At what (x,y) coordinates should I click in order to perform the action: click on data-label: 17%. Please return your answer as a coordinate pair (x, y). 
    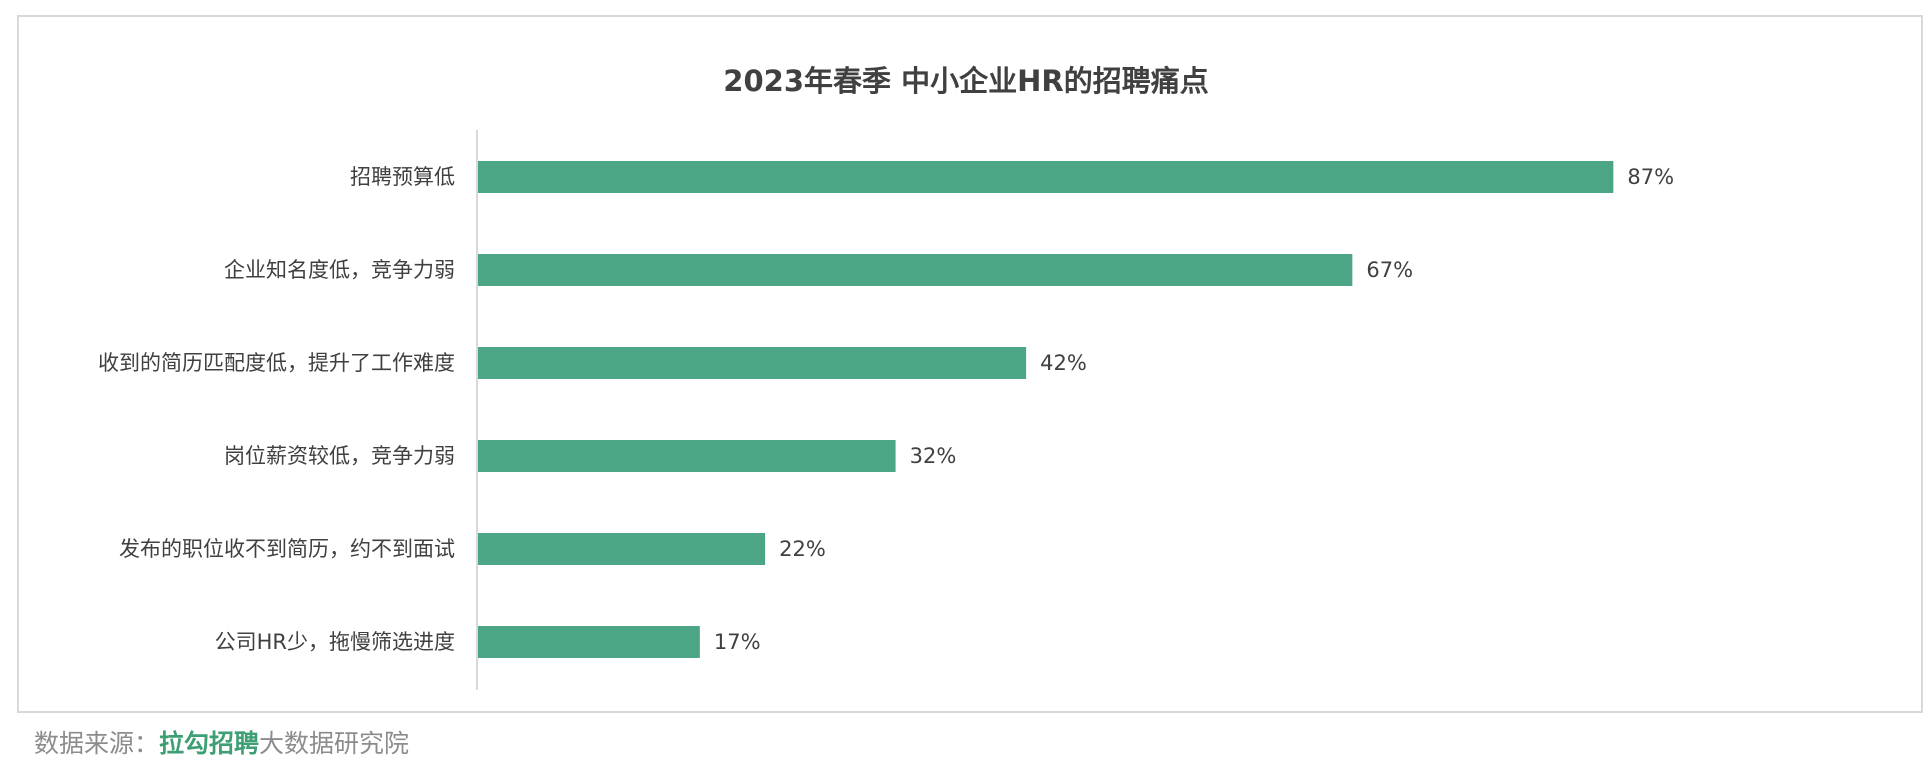
    Looking at the image, I should click on (737, 642).